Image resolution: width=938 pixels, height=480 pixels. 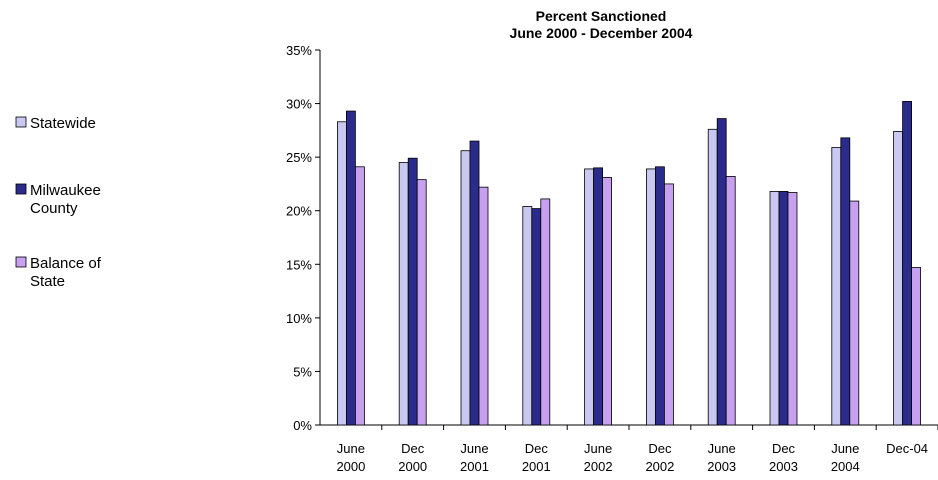 What do you see at coordinates (299, 104) in the screenshot?
I see `y-tick-label: 30%` at bounding box center [299, 104].